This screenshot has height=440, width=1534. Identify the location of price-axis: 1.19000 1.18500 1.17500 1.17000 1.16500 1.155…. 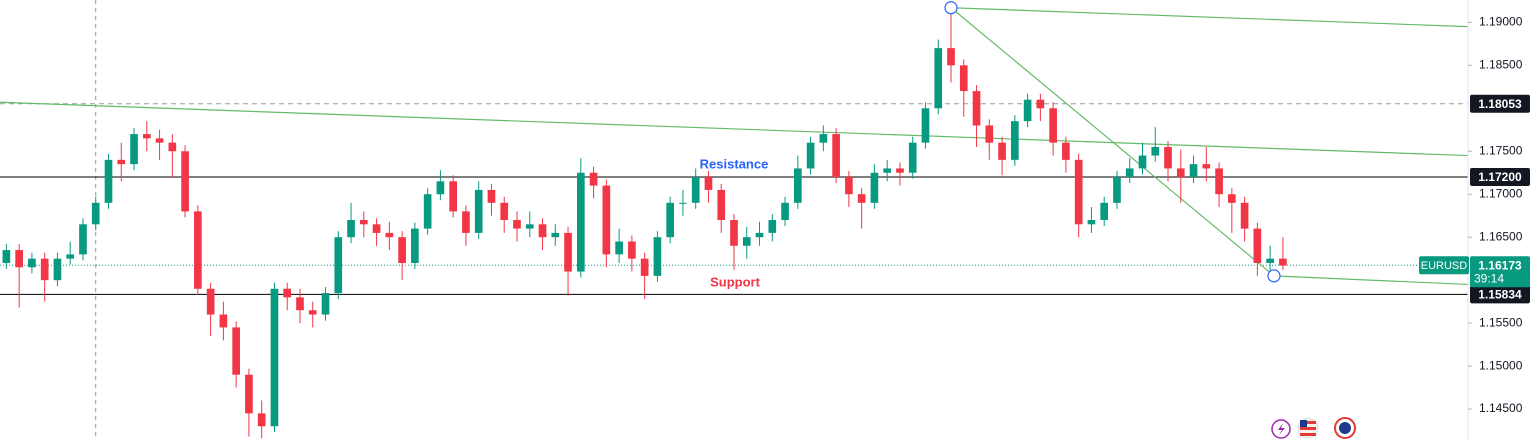
(1474, 220).